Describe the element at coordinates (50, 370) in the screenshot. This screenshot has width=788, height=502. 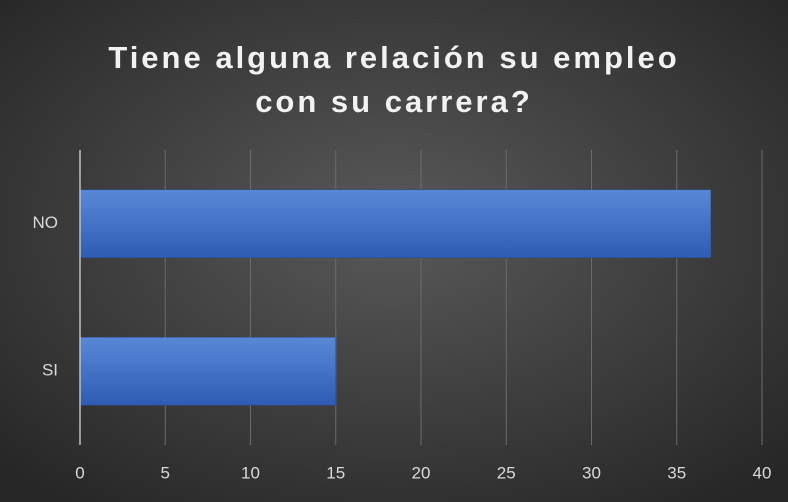
I see `y-tick-label: SI` at that location.